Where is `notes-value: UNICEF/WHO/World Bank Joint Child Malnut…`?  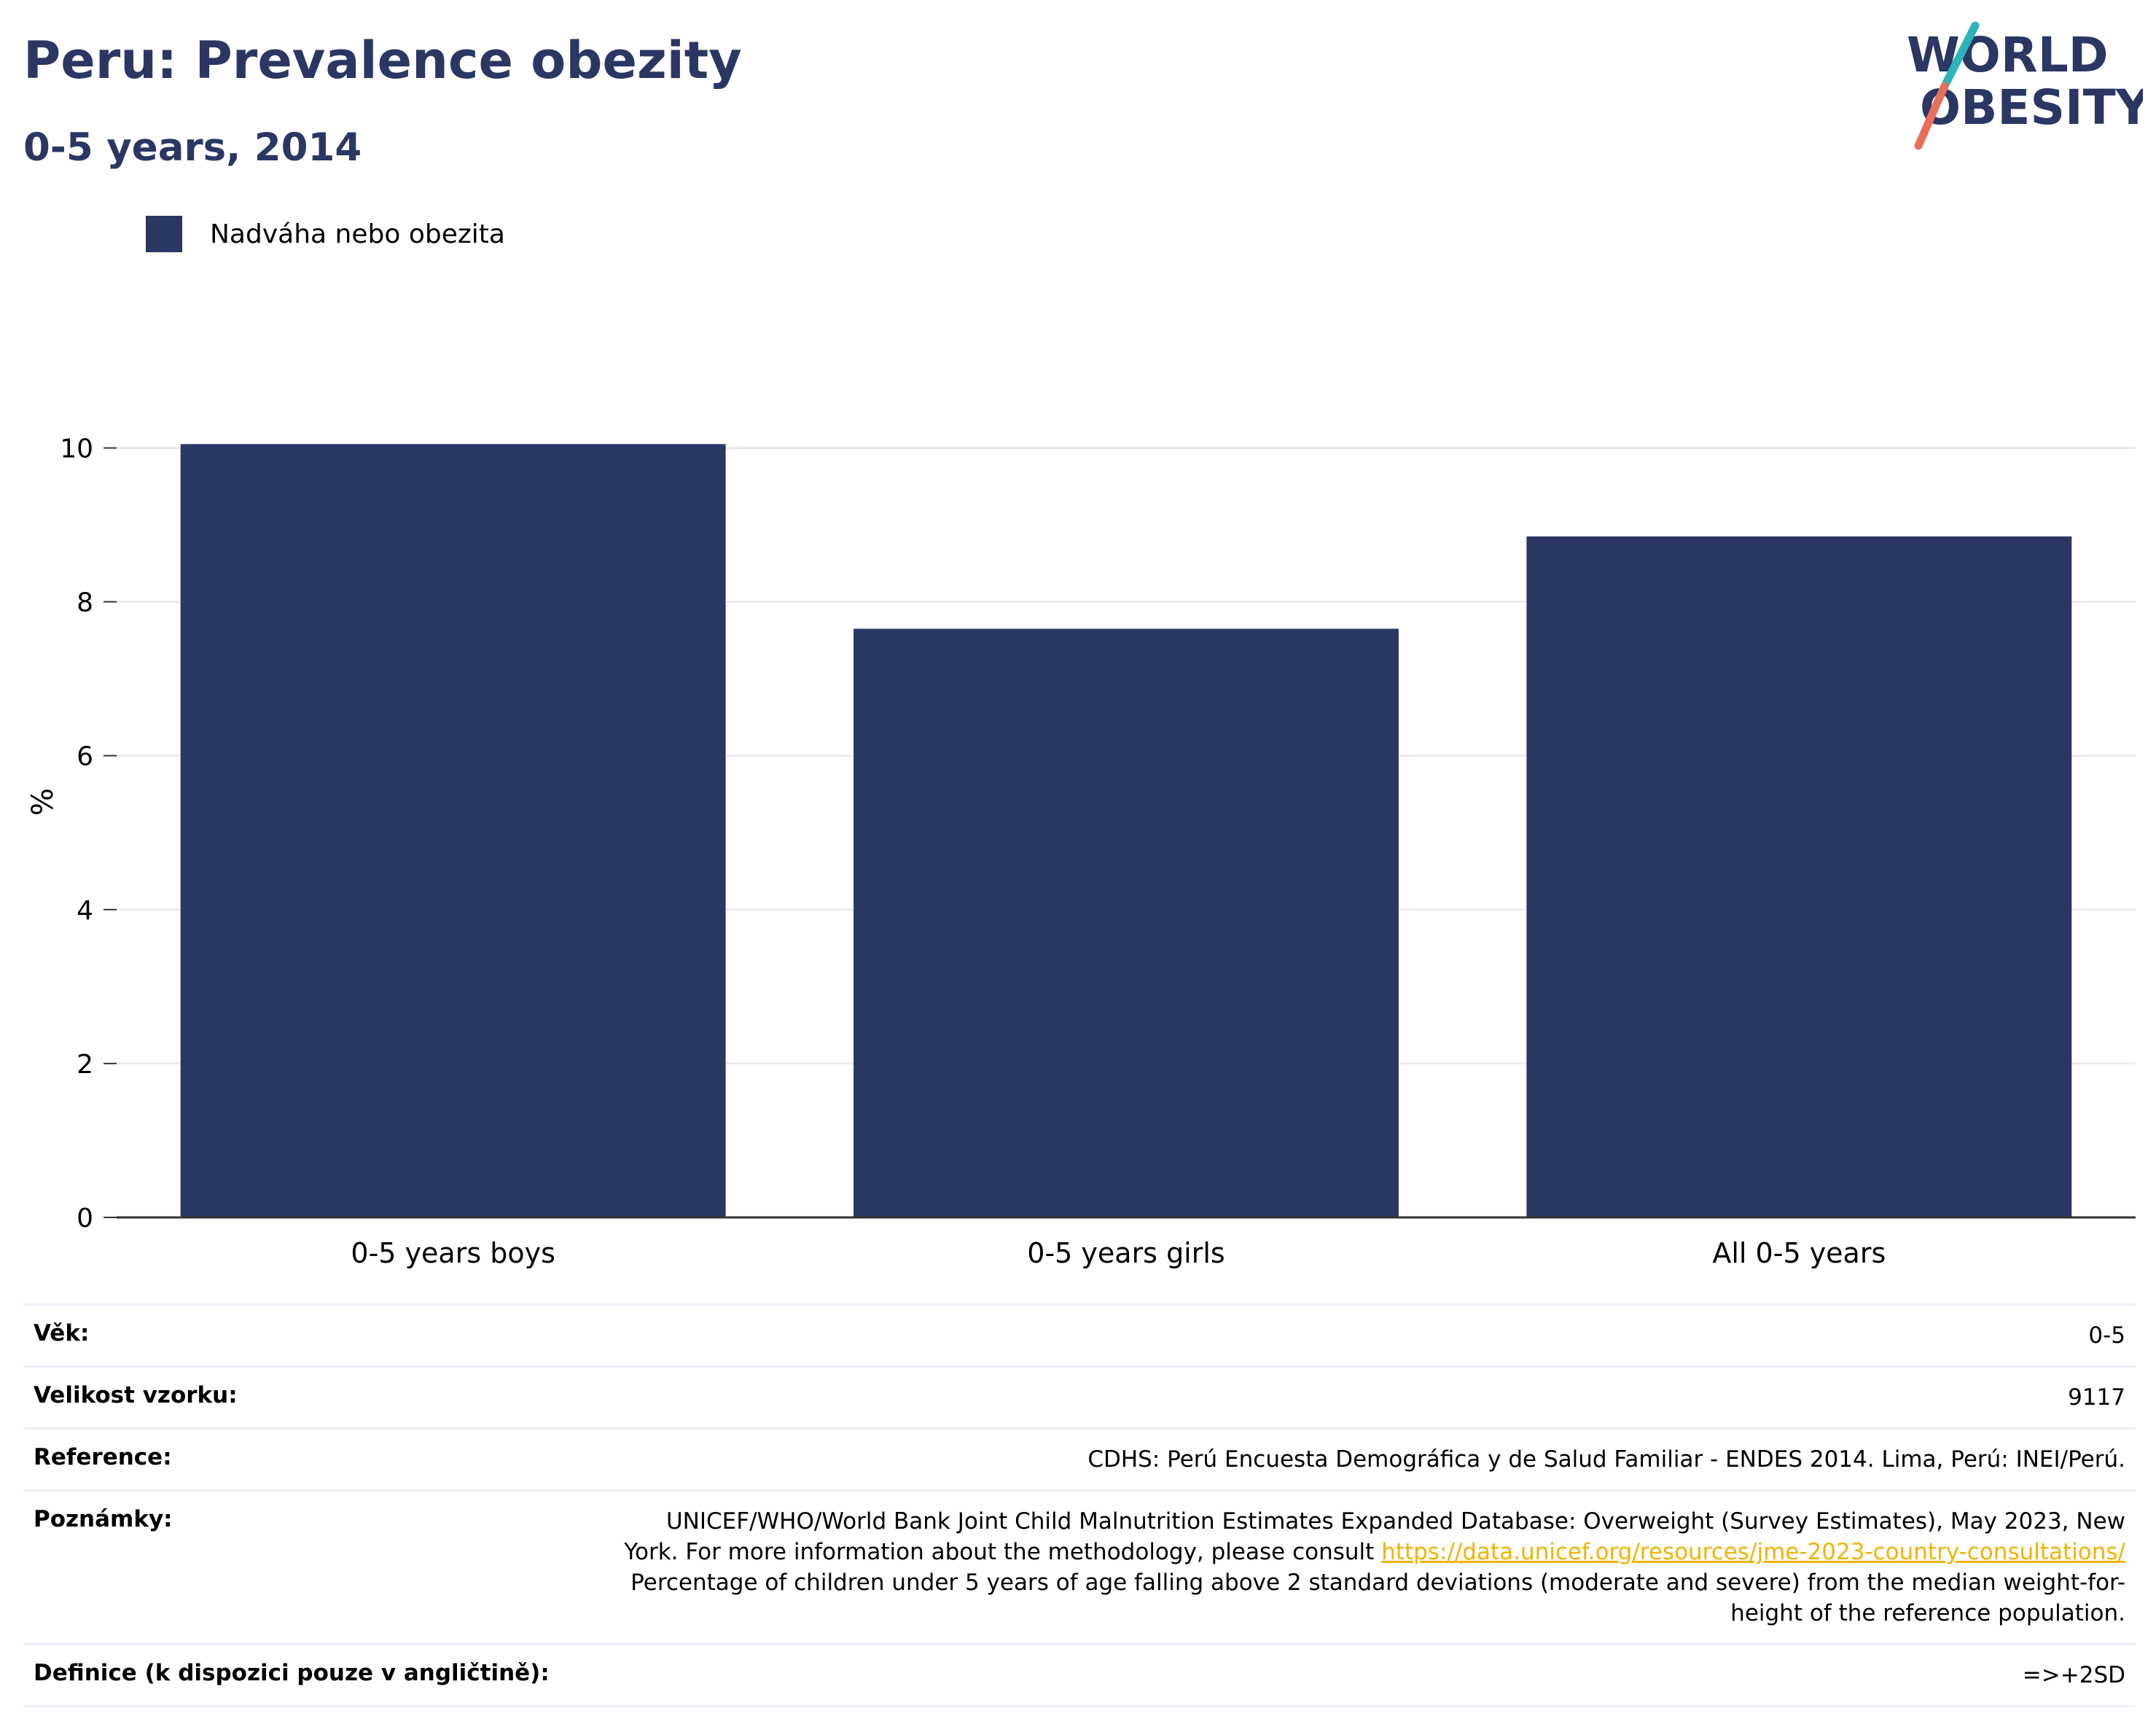 notes-value: UNICEF/WHO/World Bank Joint Child Malnut… is located at coordinates (1374, 1574).